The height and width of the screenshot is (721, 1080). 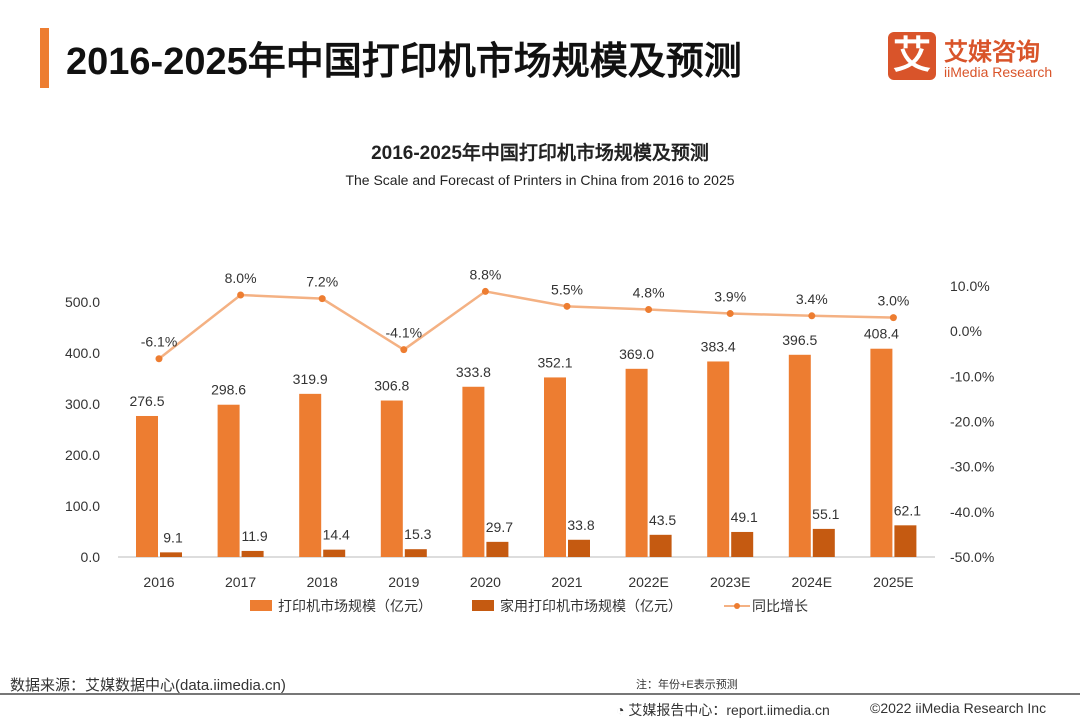 What do you see at coordinates (485, 274) in the screenshot?
I see `growth-label: 8.8%` at bounding box center [485, 274].